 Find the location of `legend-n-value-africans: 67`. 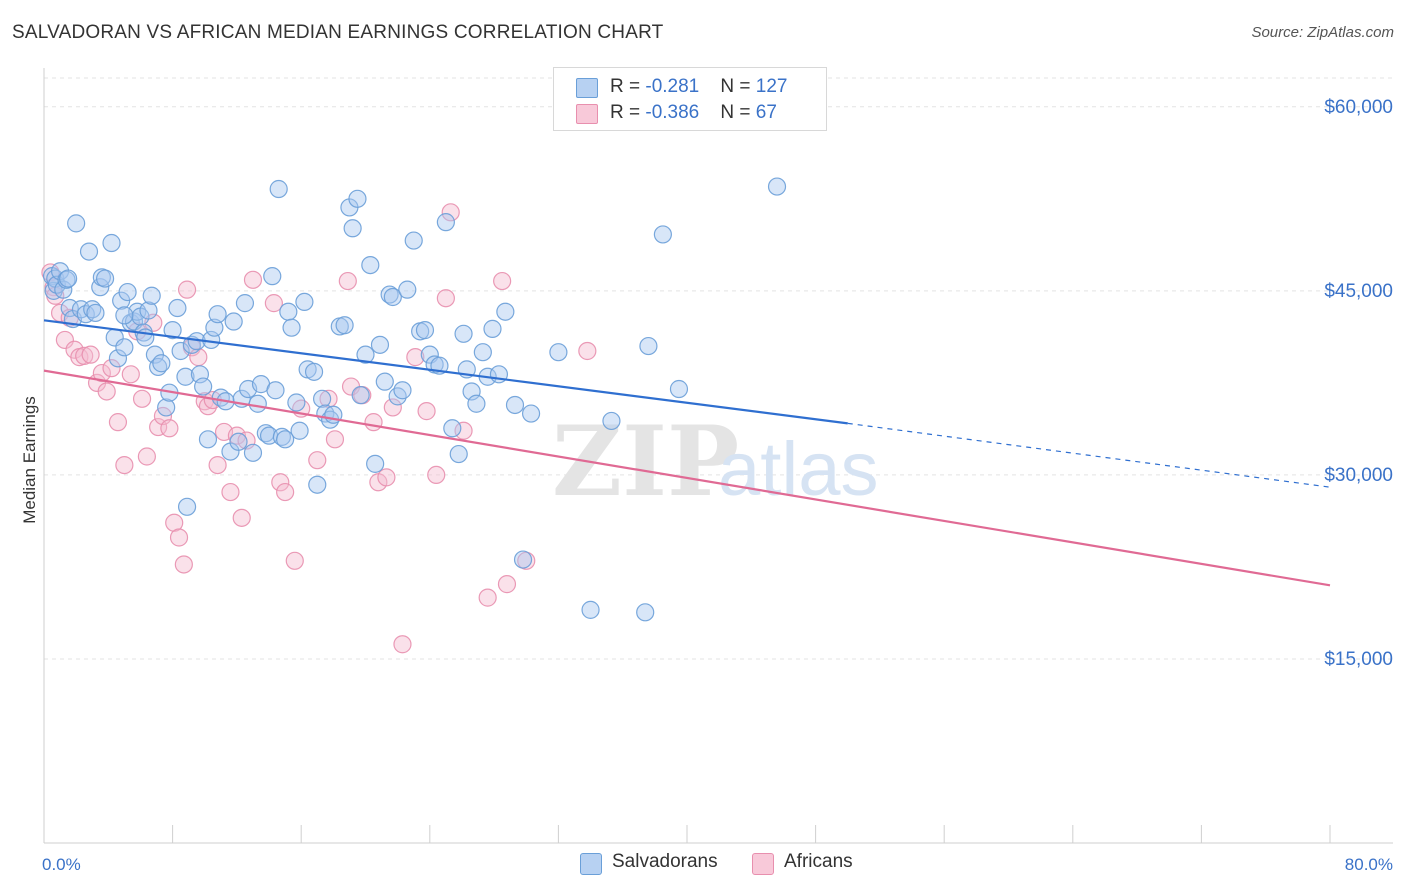

legend-n-value-africans: 67 is located at coordinates (766, 112).